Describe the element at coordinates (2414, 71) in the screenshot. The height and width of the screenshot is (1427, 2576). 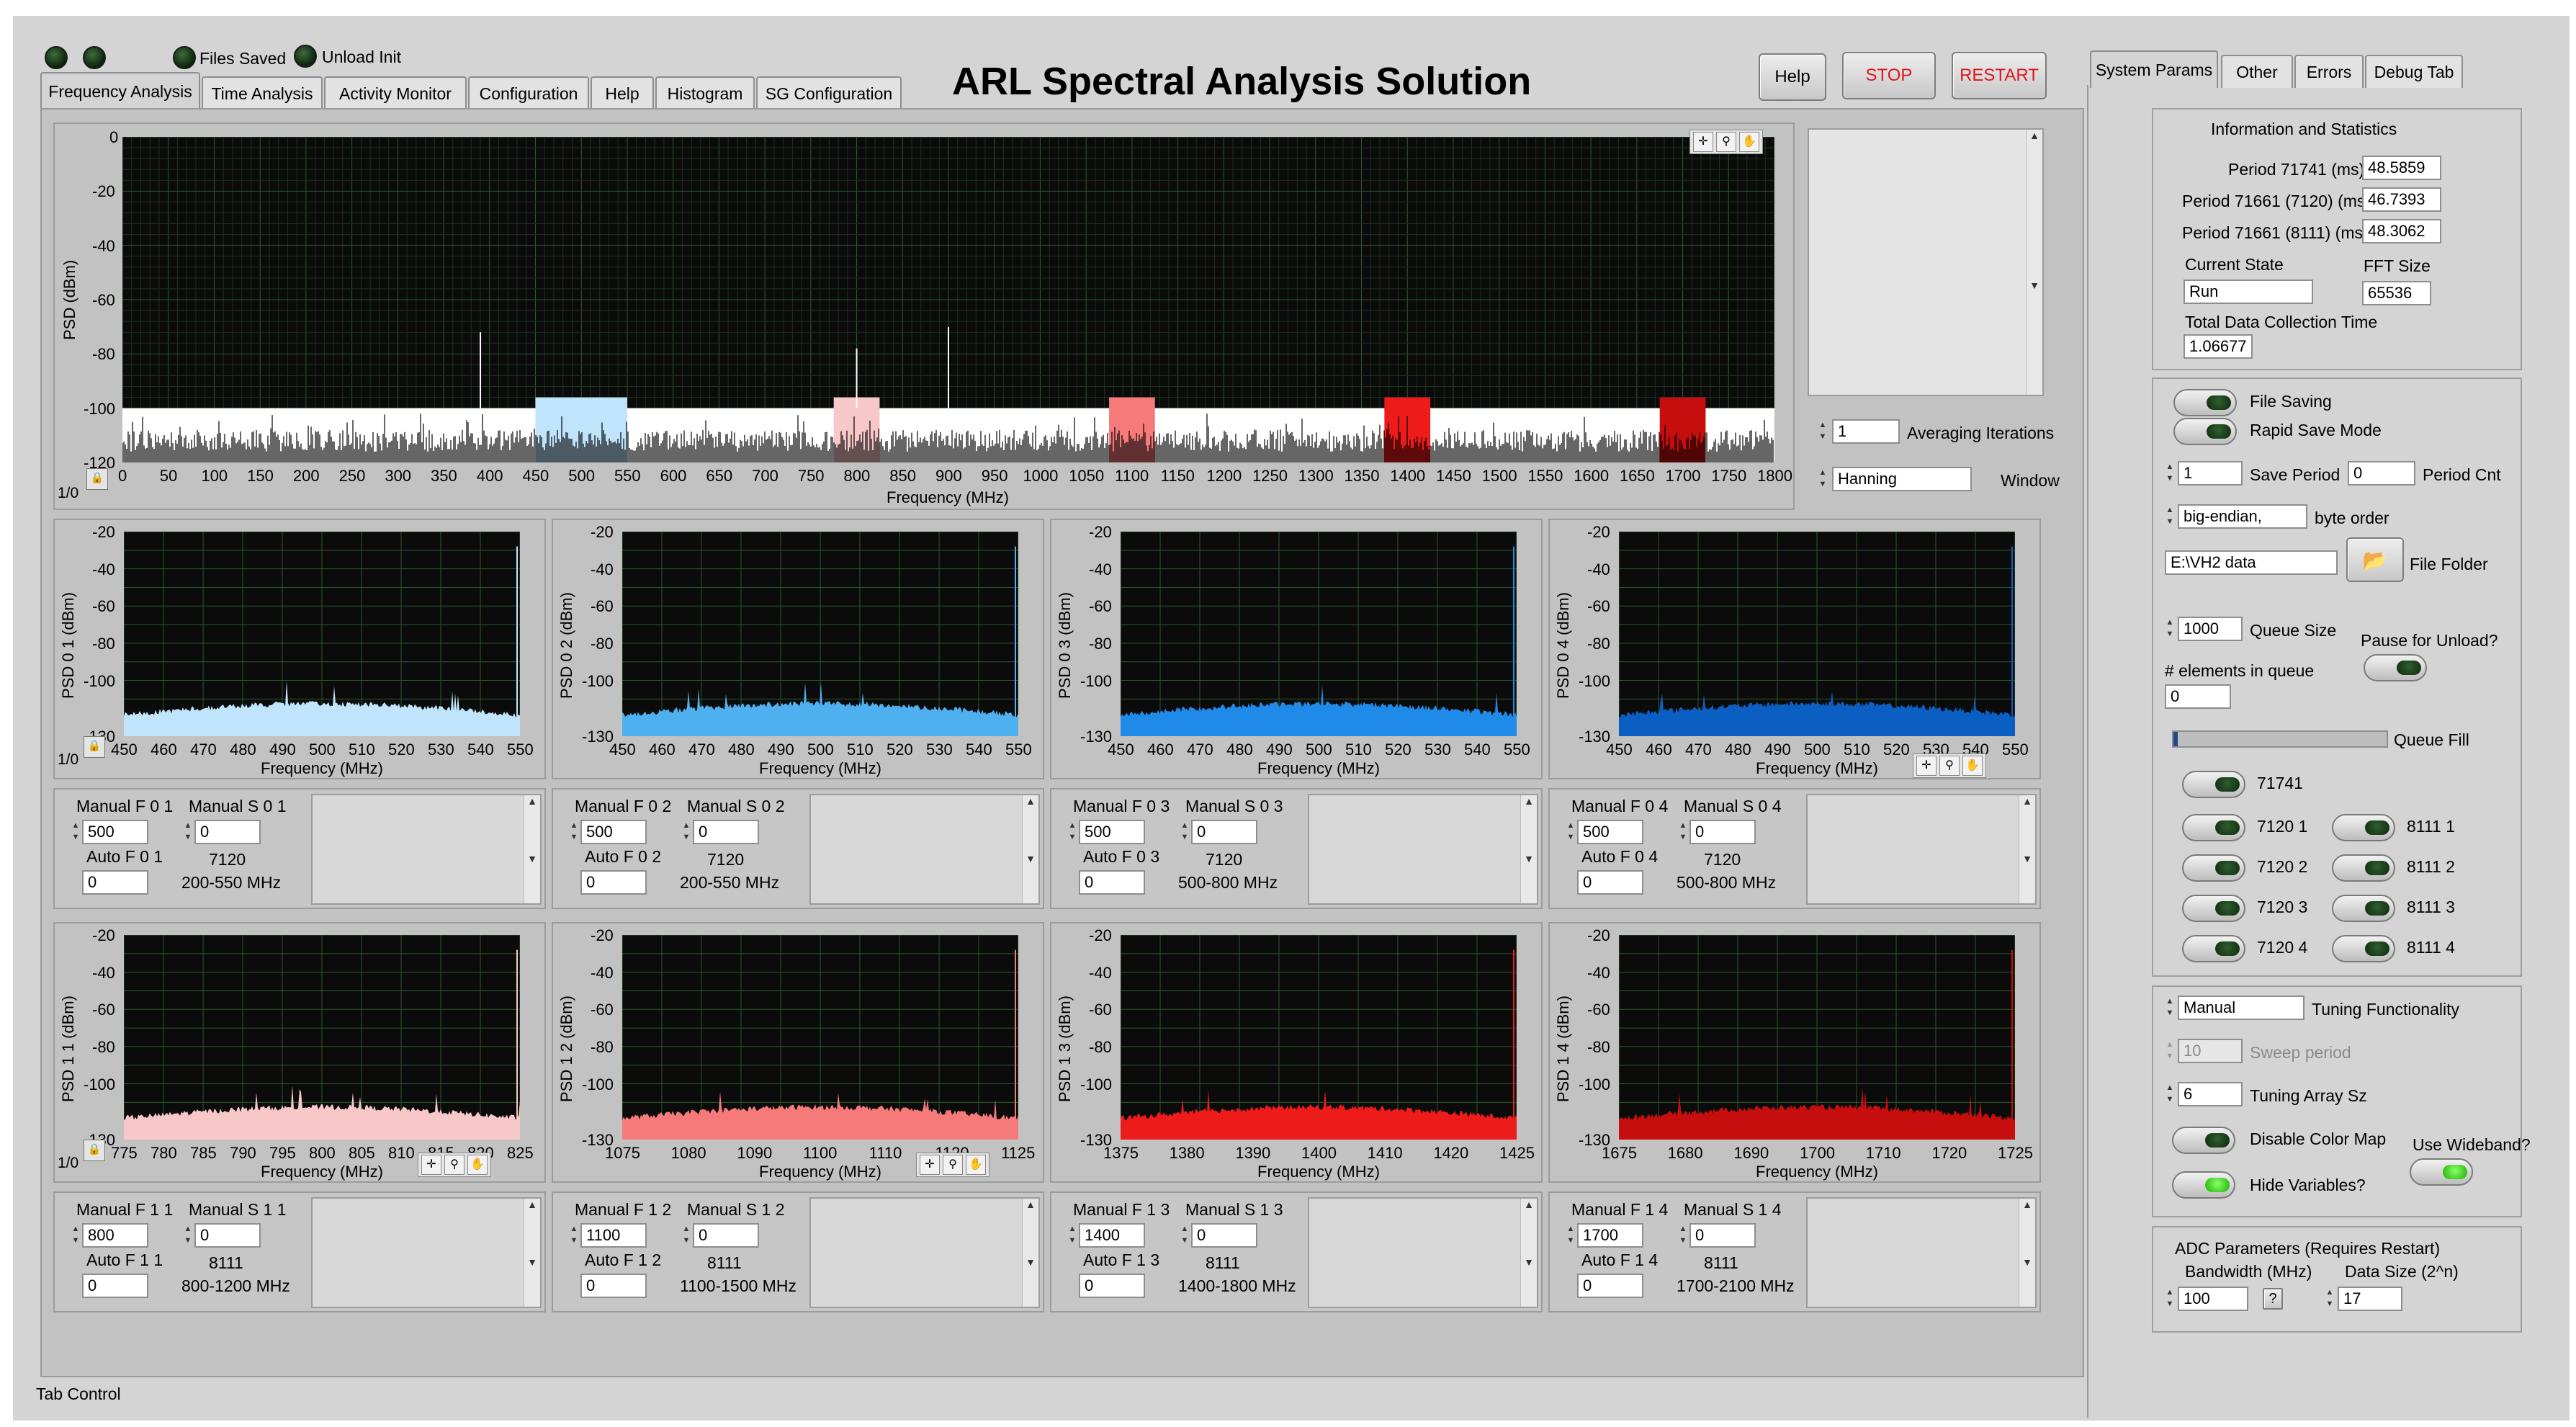
I see `tab-debug: Debug Tab` at that location.